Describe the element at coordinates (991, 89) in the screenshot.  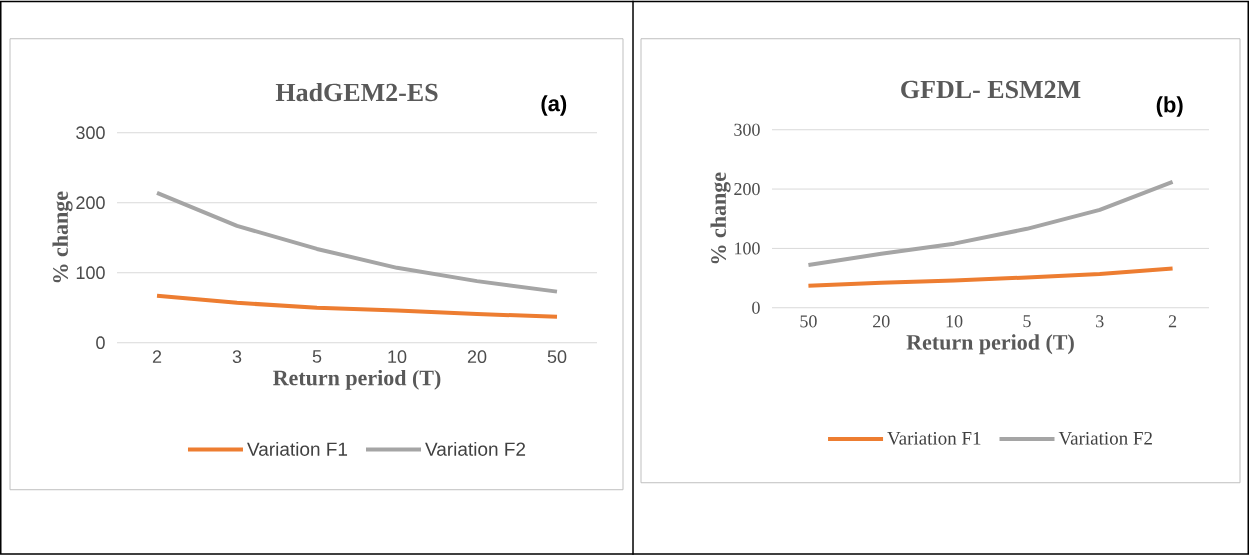
I see `chart-title: GFDL- ESM2M` at that location.